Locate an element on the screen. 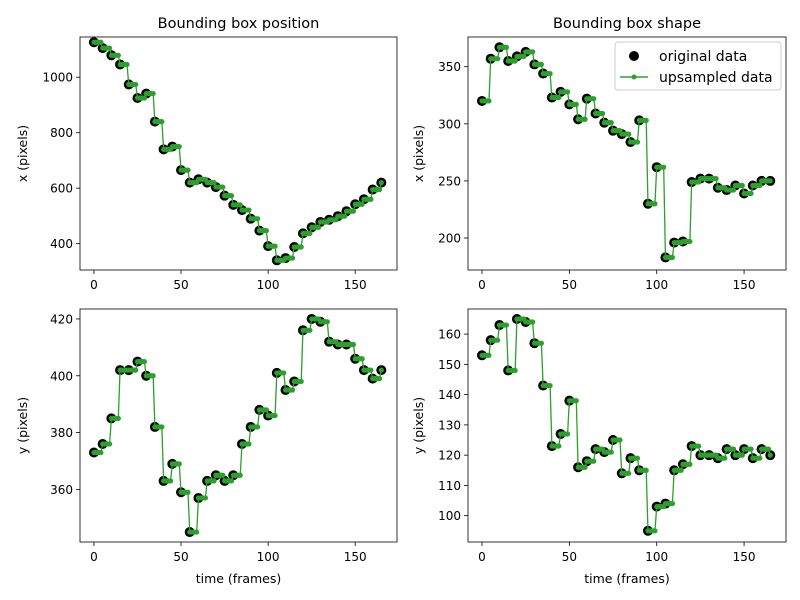 The height and width of the screenshot is (600, 800). y-axis-label: y (pixels) is located at coordinates (22, 425).